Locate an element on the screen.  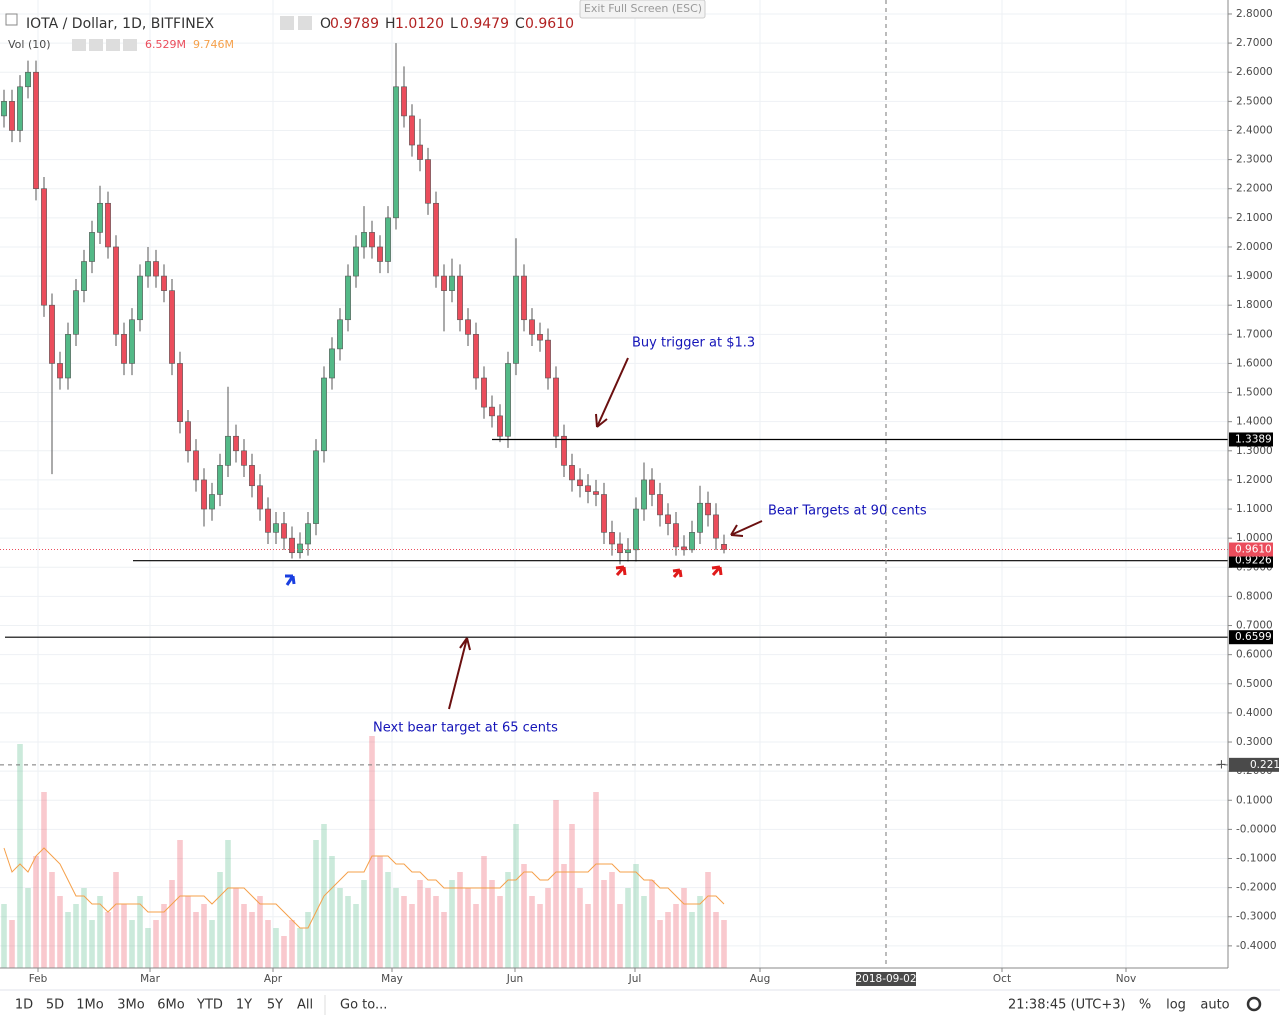
range-button: All is located at coordinates (305, 1005).